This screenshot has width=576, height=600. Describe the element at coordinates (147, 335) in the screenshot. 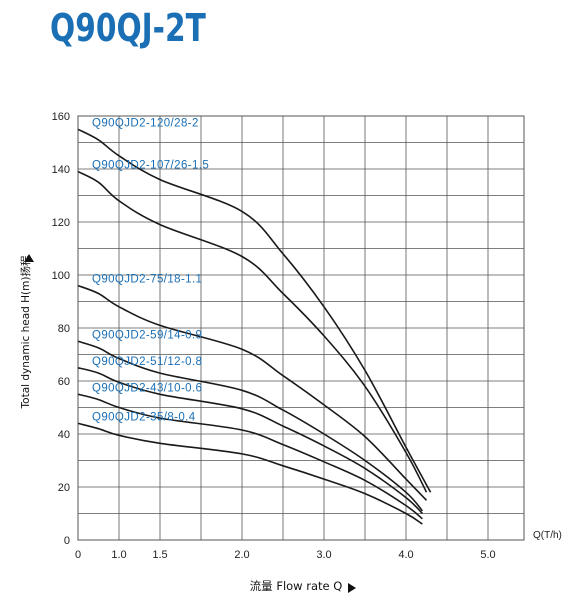

I see `series-label-4: Q90QJD2-59/14-0.9` at that location.